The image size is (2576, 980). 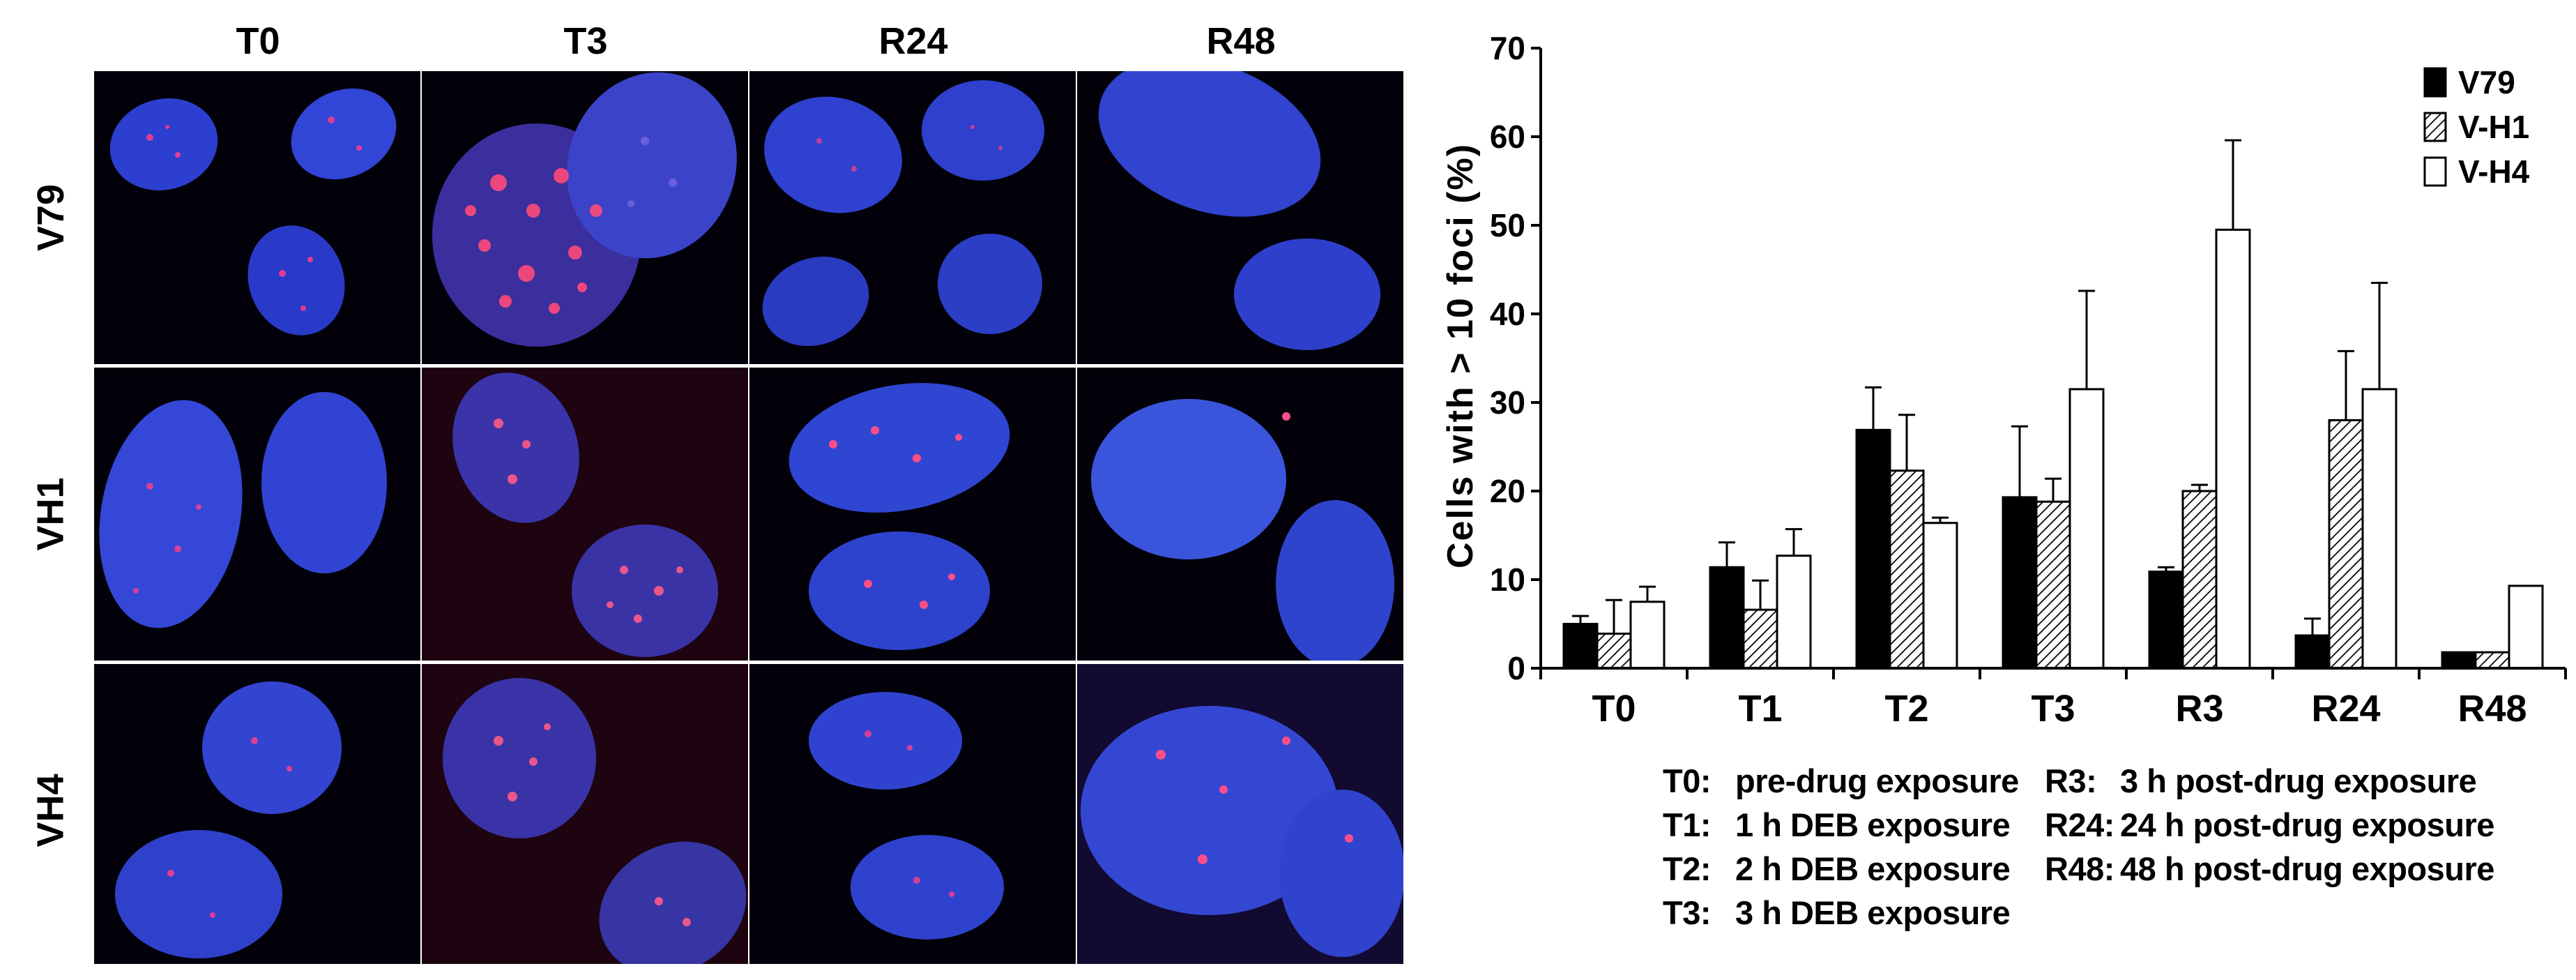 I want to click on micrograph-vh4-r24, so click(x=912, y=814).